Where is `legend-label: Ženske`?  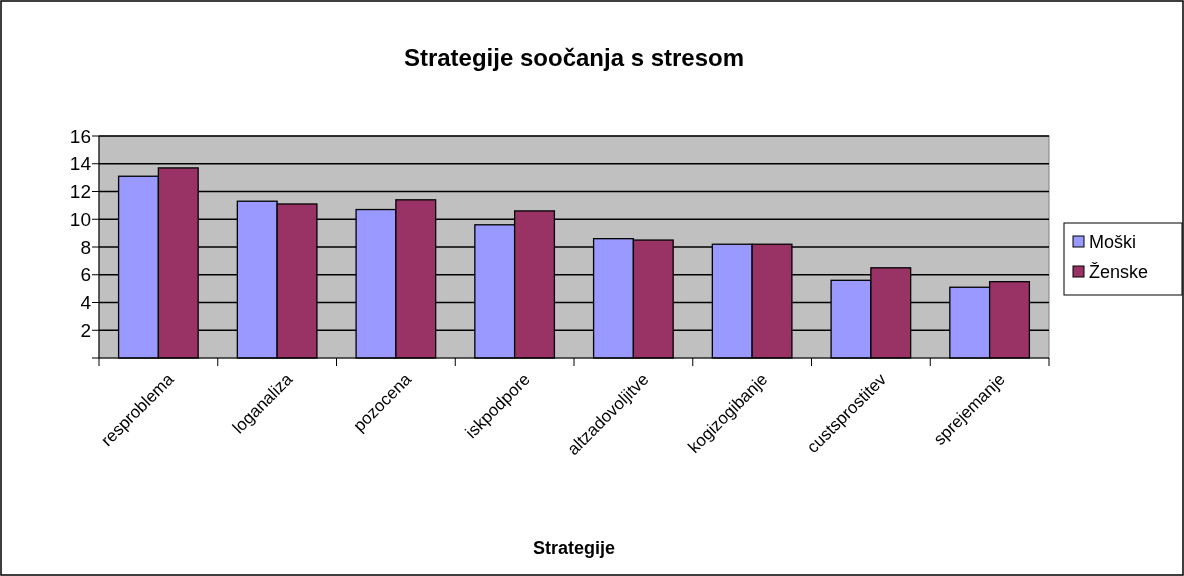 legend-label: Ženske is located at coordinates (1119, 272).